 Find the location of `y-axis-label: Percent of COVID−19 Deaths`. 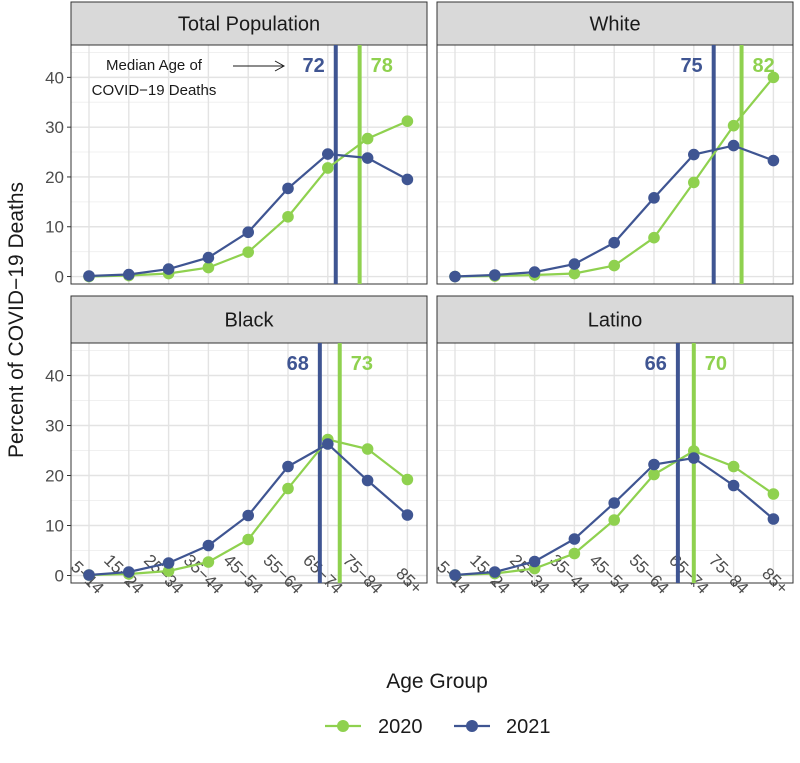

y-axis-label: Percent of COVID−19 Deaths is located at coordinates (16, 320).